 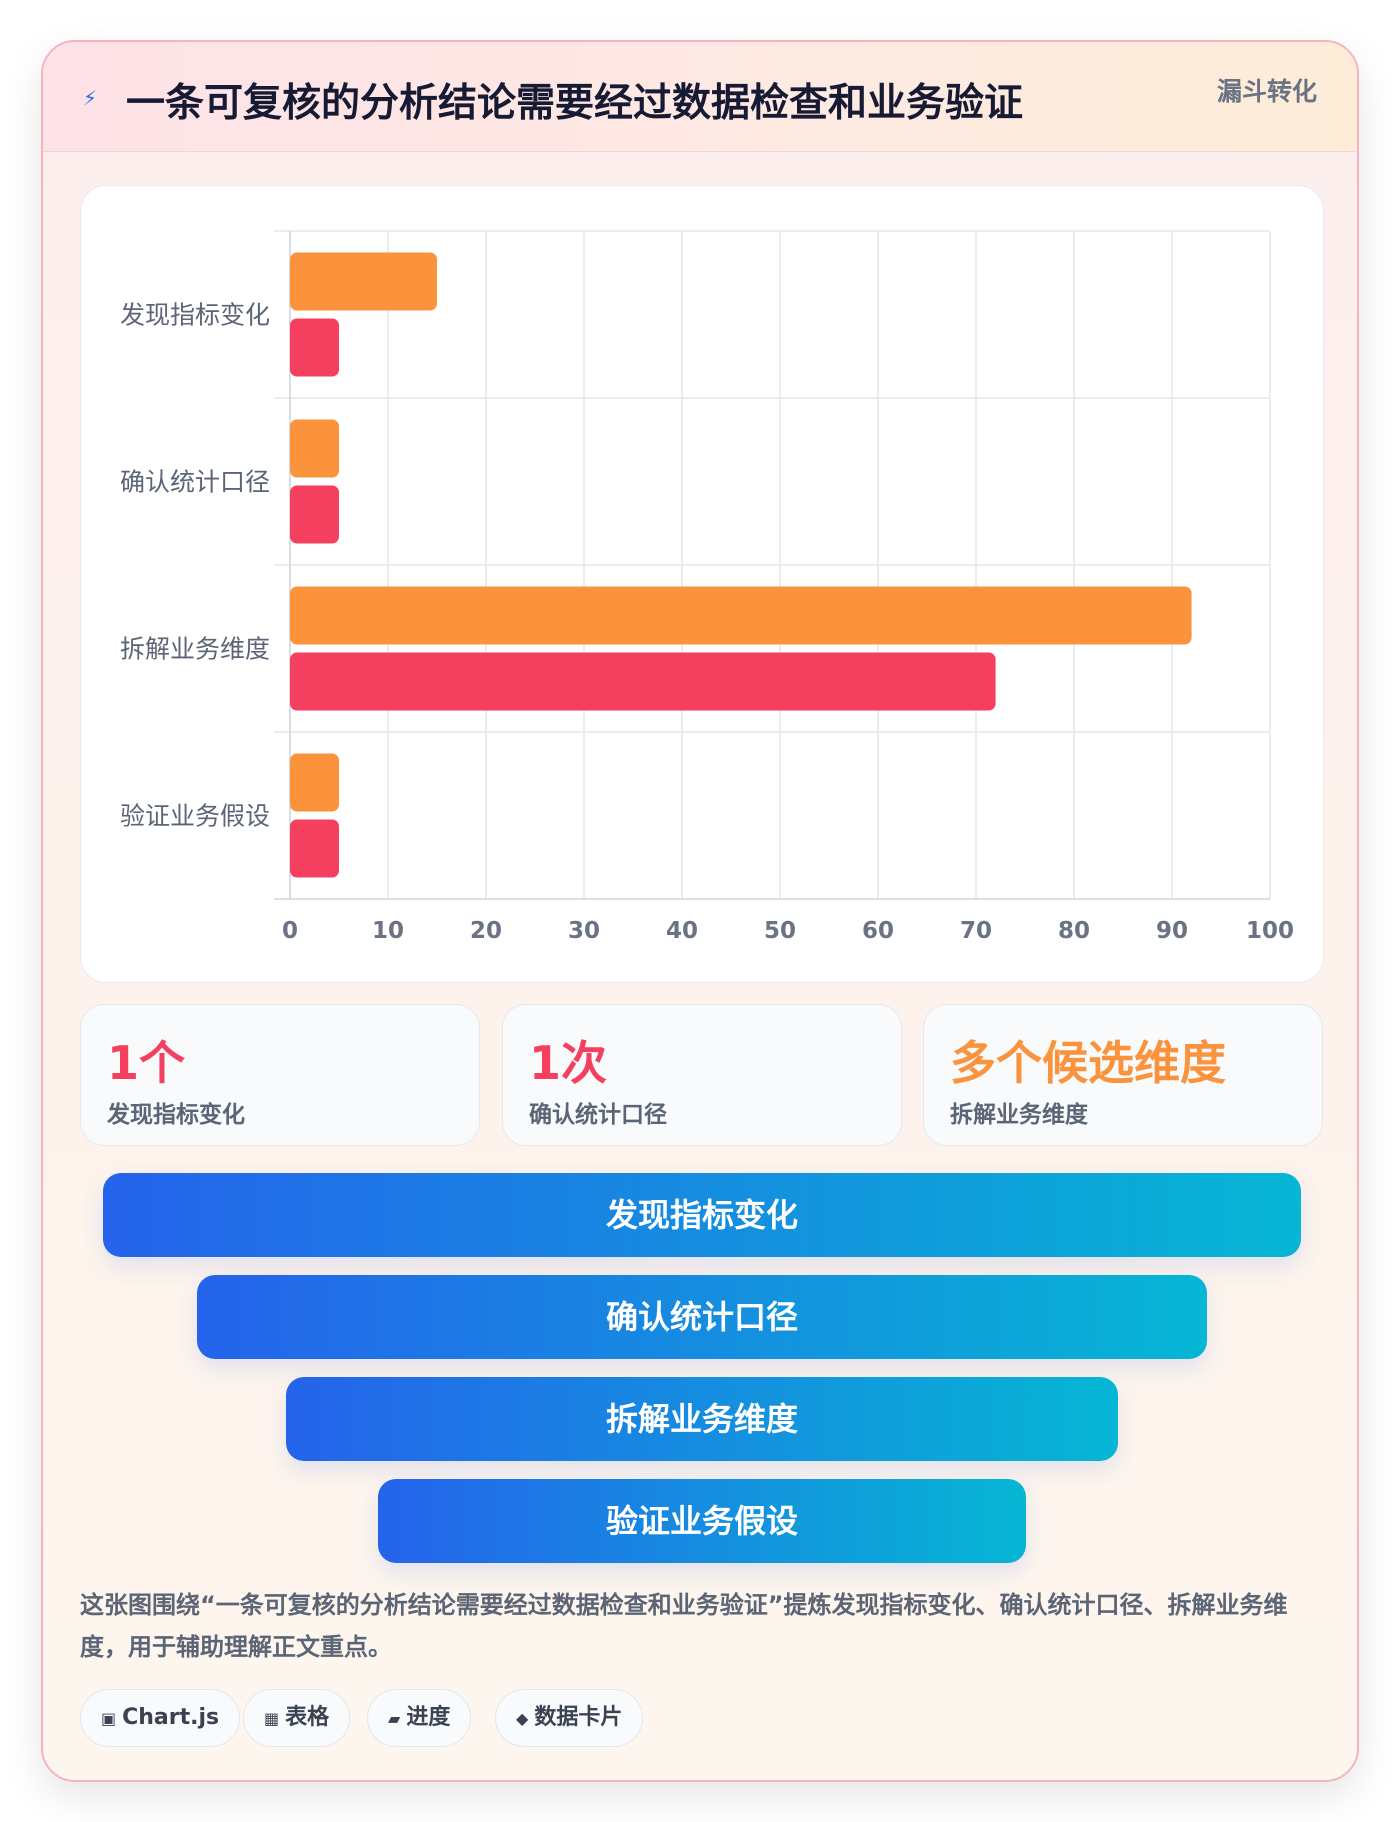 I want to click on stat-card-1: 1个 发现指标变化, so click(x=280, y=1075).